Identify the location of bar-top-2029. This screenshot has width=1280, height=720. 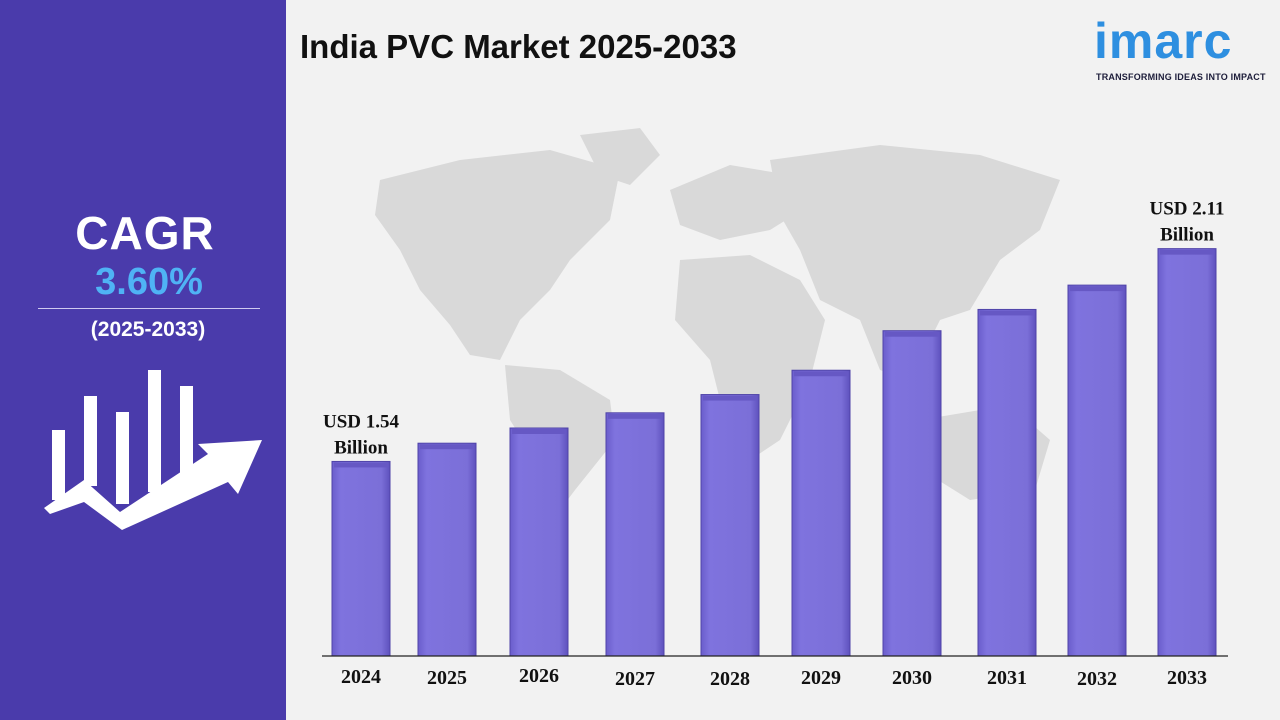
(821, 374).